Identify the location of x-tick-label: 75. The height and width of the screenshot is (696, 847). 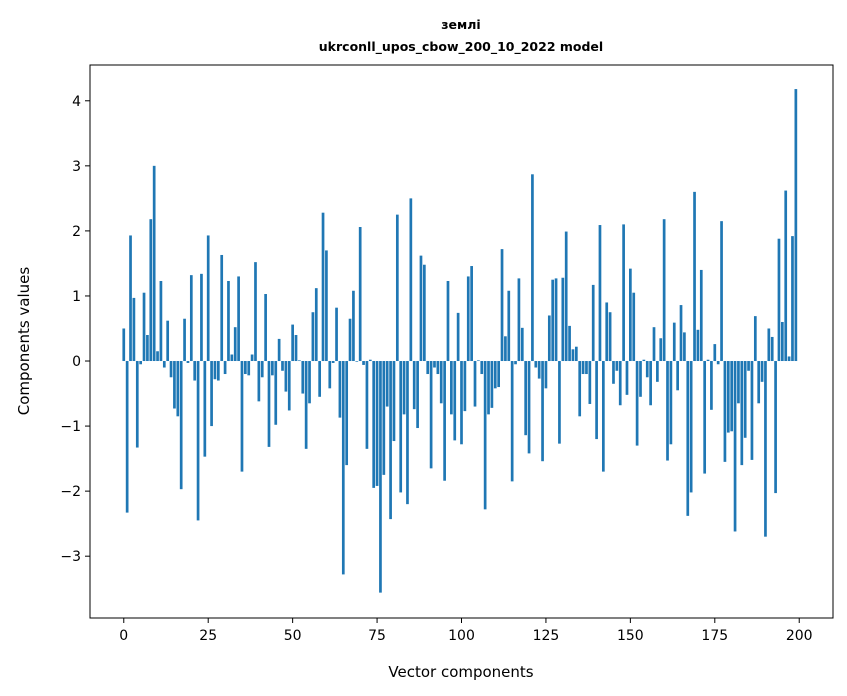
(377, 636).